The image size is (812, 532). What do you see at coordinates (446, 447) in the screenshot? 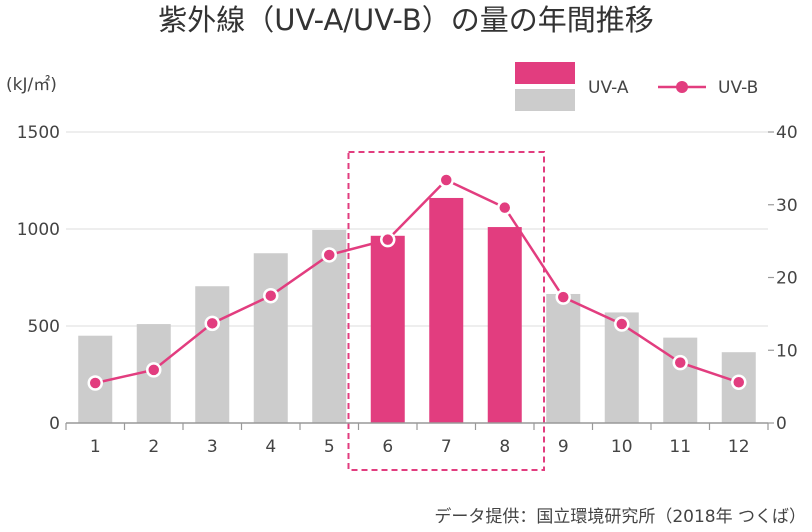
I see `x-tick-label-7: 7` at bounding box center [446, 447].